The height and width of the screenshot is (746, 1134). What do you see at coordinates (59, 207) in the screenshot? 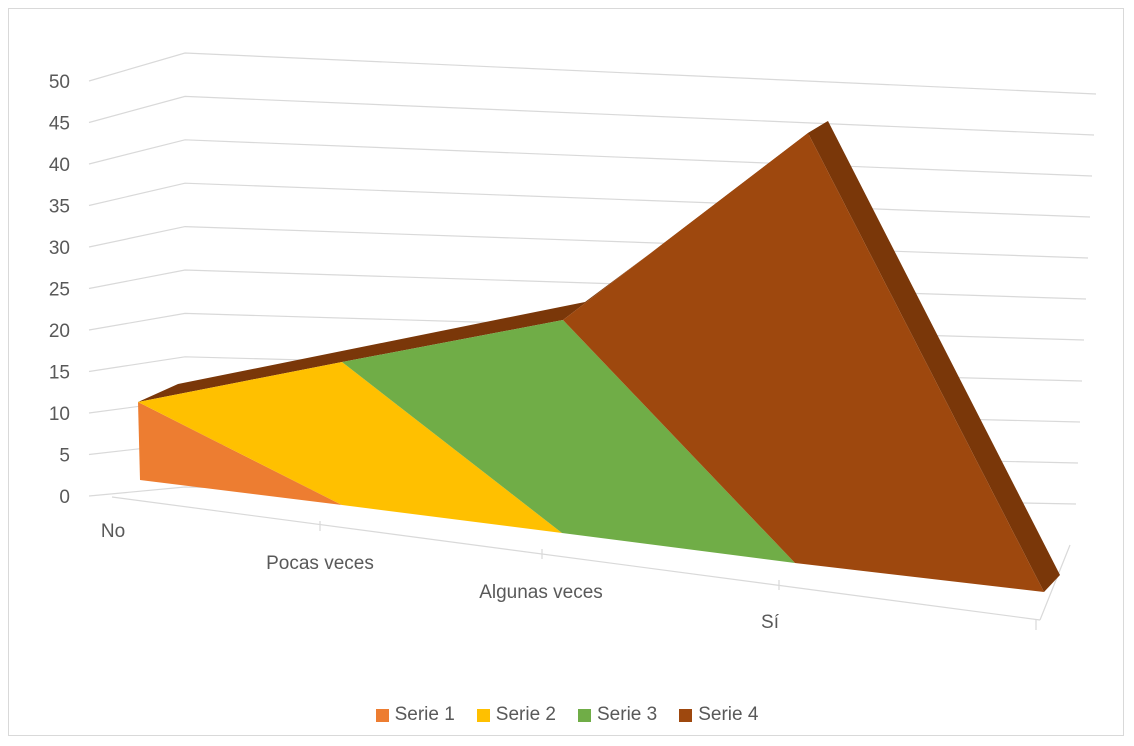
I see `y-tick-label: 35` at bounding box center [59, 207].